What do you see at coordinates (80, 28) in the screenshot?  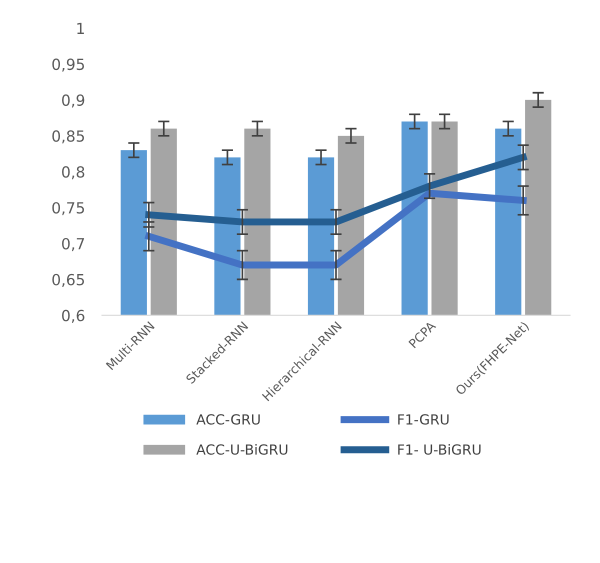 I see `y-tick-label: 1` at bounding box center [80, 28].